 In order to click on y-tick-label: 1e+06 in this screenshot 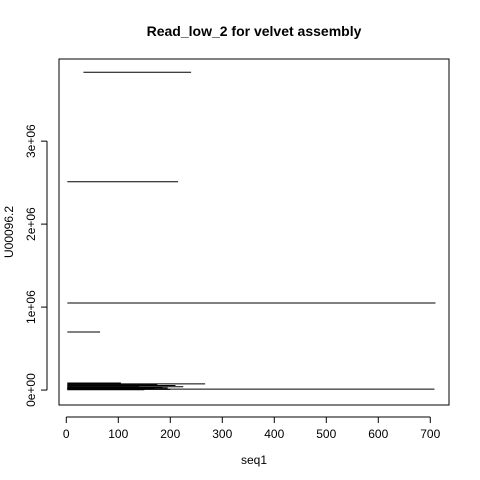, I will do `click(31, 307)`.